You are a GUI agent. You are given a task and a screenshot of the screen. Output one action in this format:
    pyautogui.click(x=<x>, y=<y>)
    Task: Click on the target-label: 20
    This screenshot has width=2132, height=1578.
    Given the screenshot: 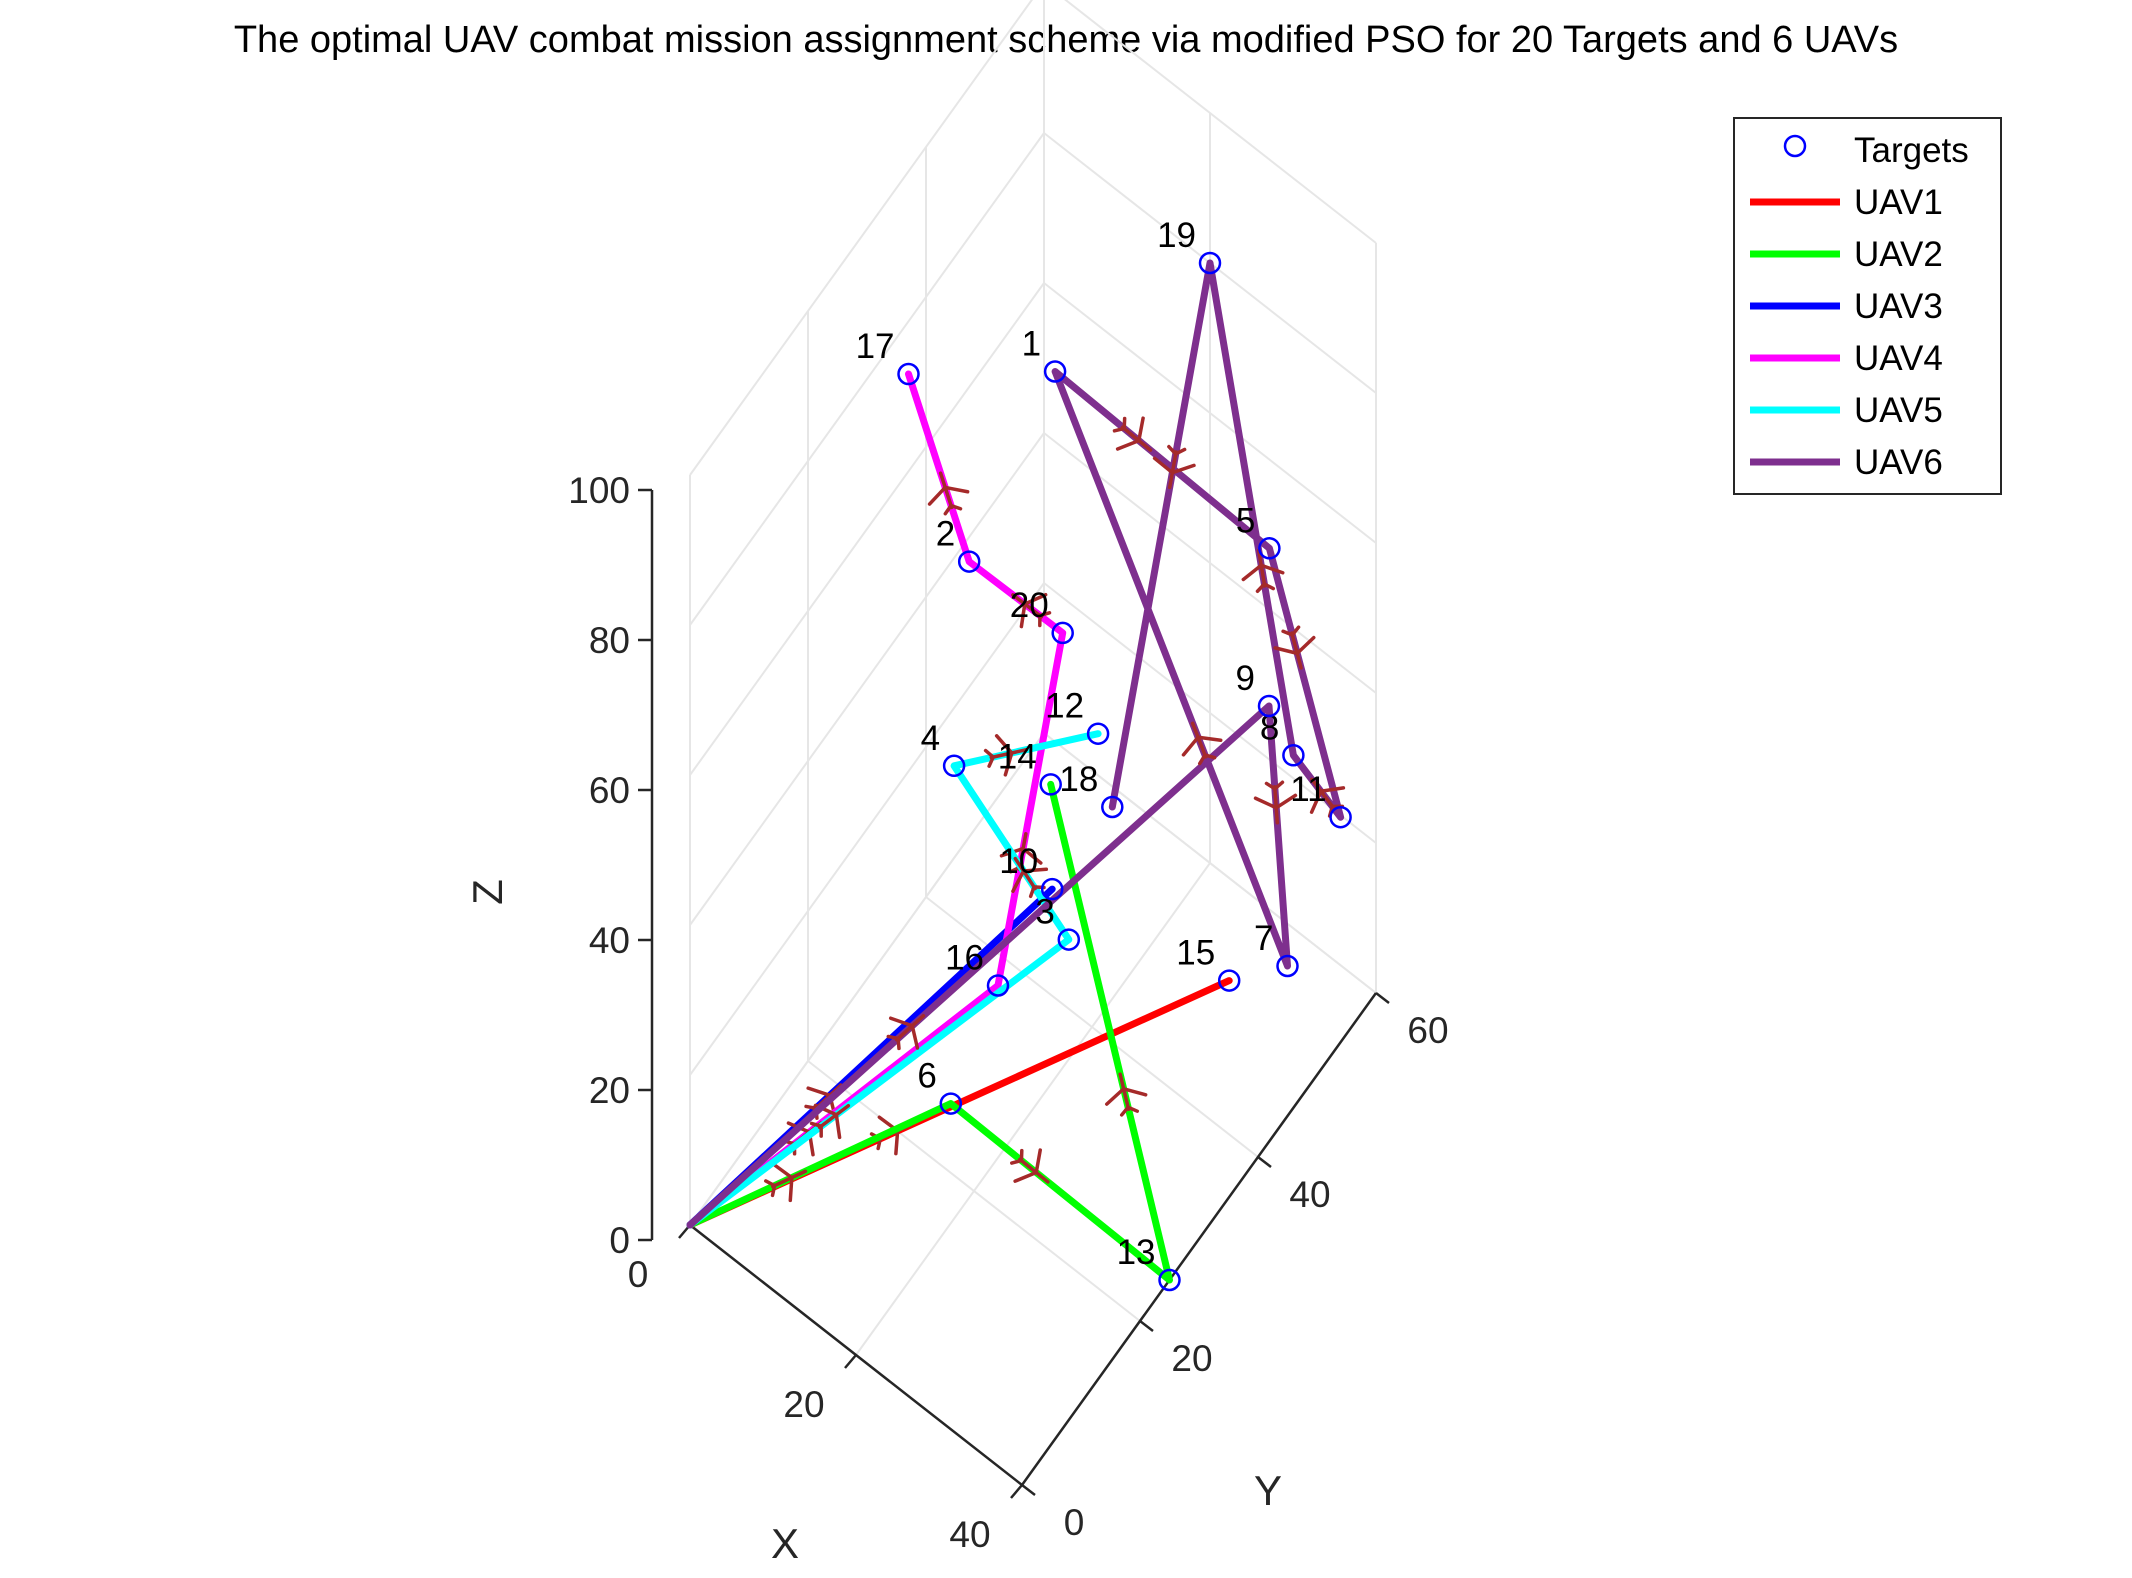 What is the action you would take?
    pyautogui.click(x=1029, y=605)
    